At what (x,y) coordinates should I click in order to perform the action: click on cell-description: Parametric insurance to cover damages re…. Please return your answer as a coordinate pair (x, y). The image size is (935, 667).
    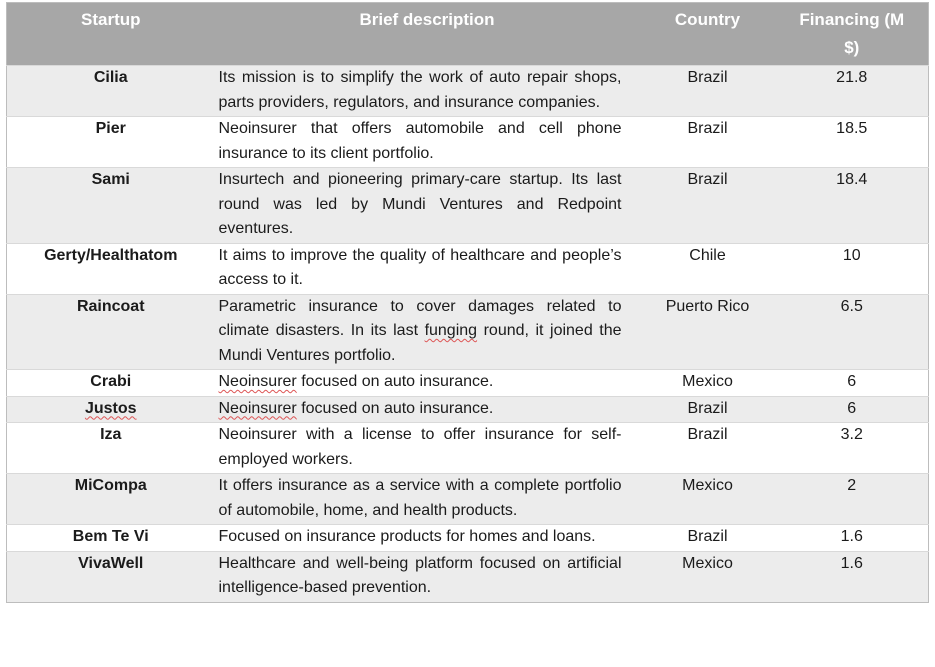
    Looking at the image, I should click on (427, 331).